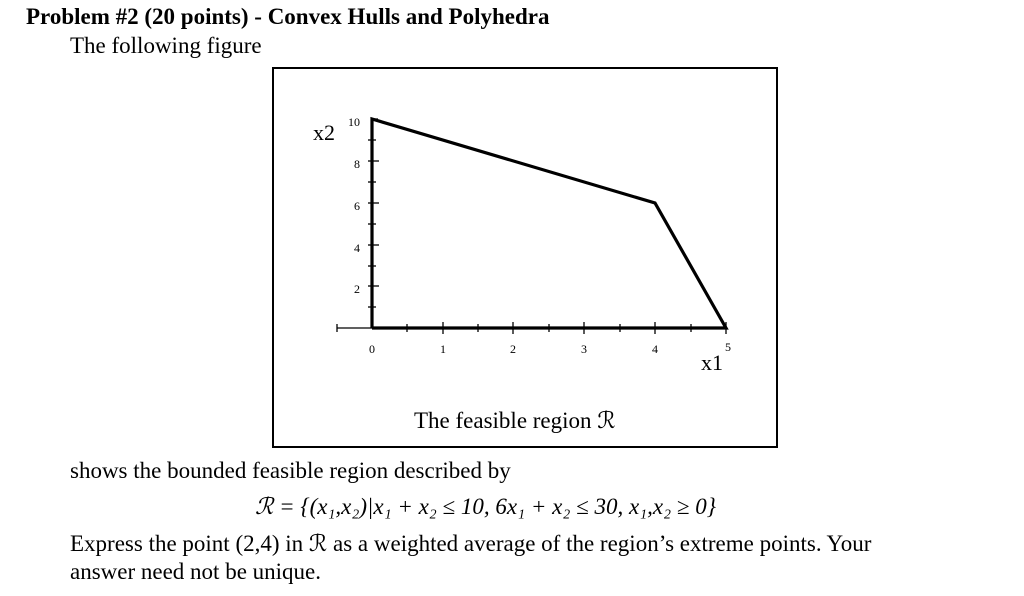 This screenshot has width=1024, height=596. I want to click on x-tick-labels: 0 1 2 3 4 5, so click(550, 348).